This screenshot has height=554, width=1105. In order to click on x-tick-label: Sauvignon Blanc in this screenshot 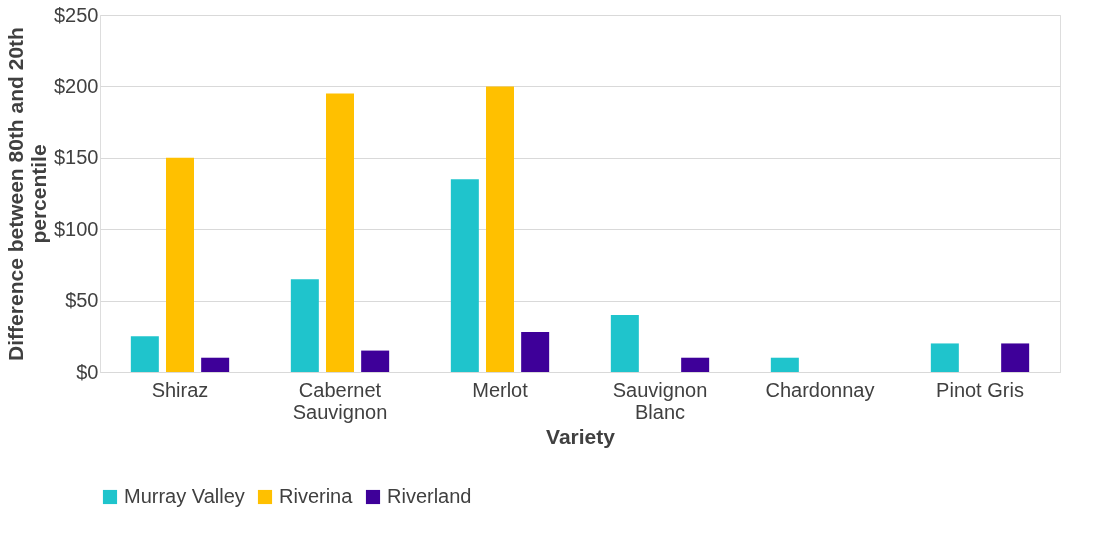, I will do `click(660, 400)`.